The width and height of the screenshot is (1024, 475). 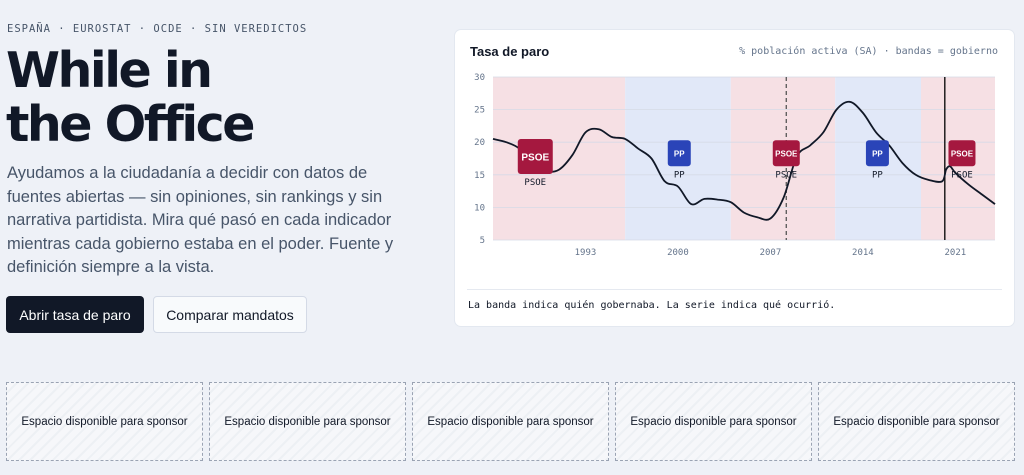 I want to click on y-tick-label: 5, so click(x=482, y=241).